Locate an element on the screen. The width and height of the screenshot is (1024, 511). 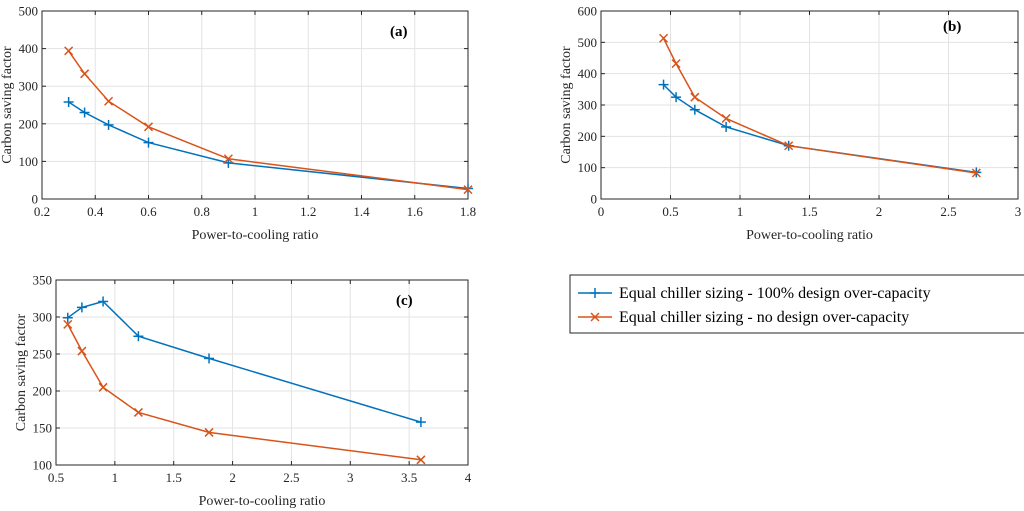
x-tick-label: 0.8 is located at coordinates (202, 211).